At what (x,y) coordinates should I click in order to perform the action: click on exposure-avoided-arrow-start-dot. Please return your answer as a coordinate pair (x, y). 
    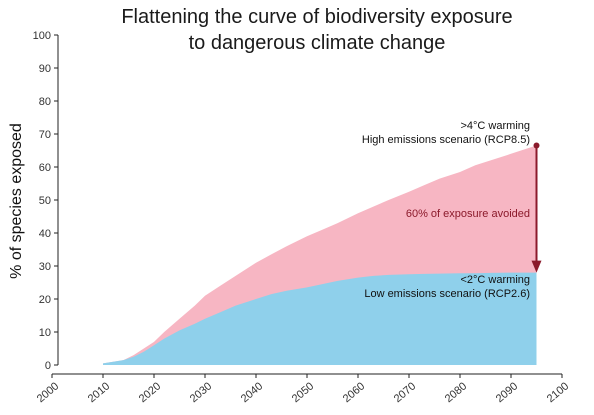
    Looking at the image, I should click on (536, 145).